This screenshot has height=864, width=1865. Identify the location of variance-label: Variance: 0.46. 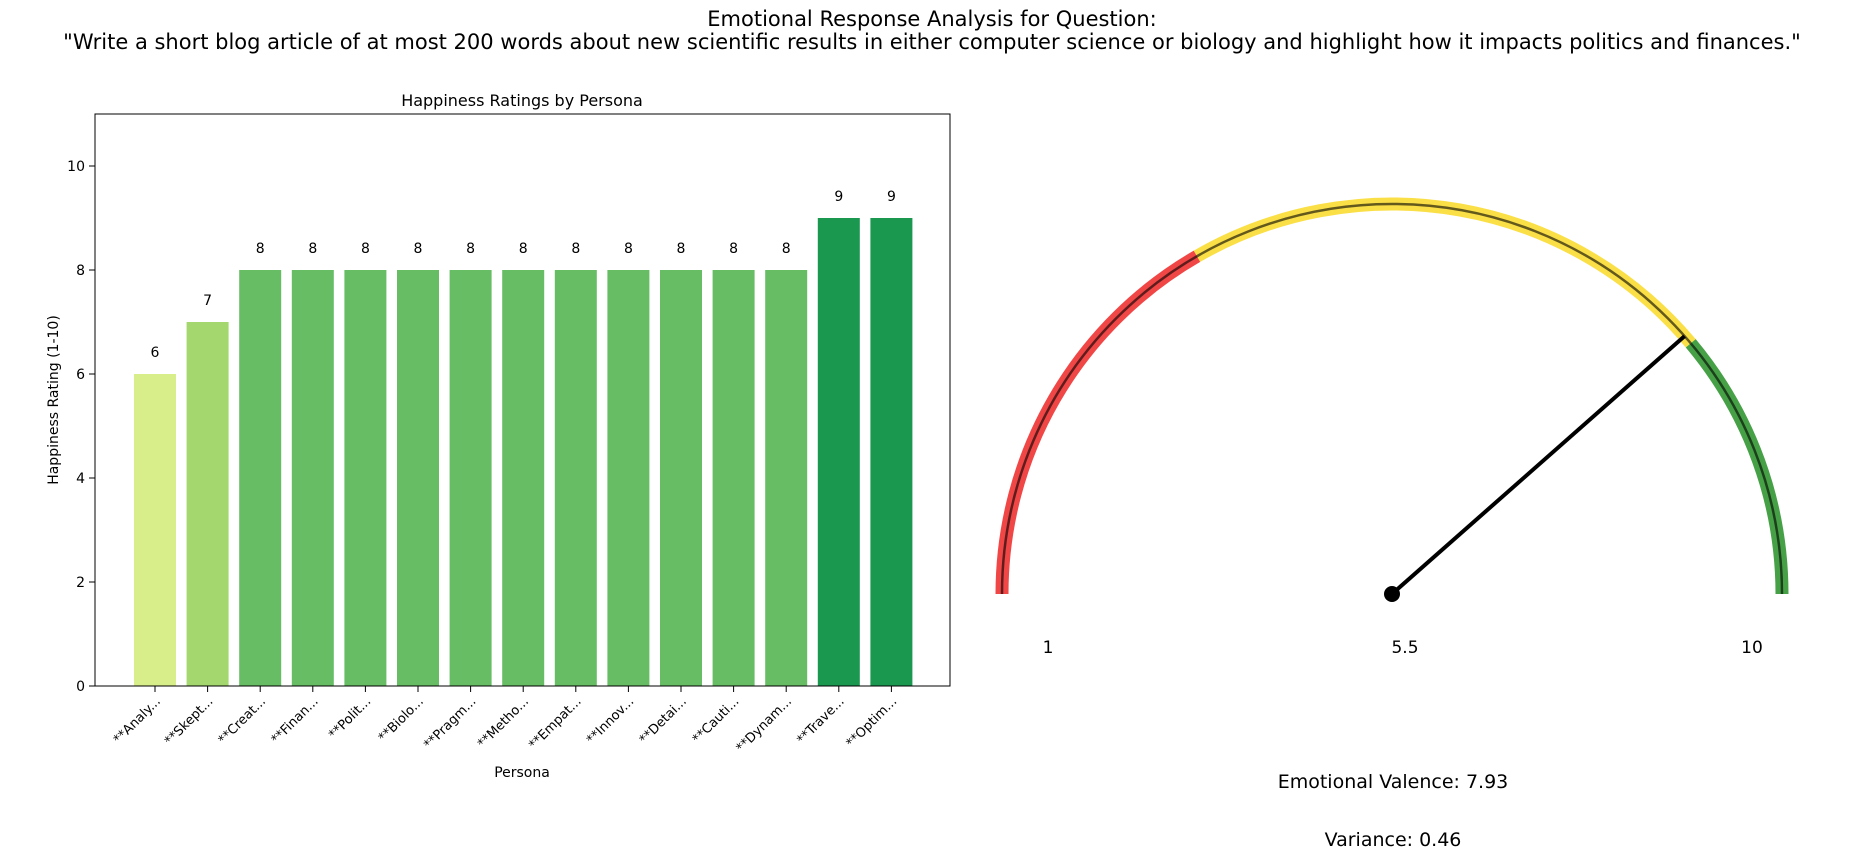
(1393, 840).